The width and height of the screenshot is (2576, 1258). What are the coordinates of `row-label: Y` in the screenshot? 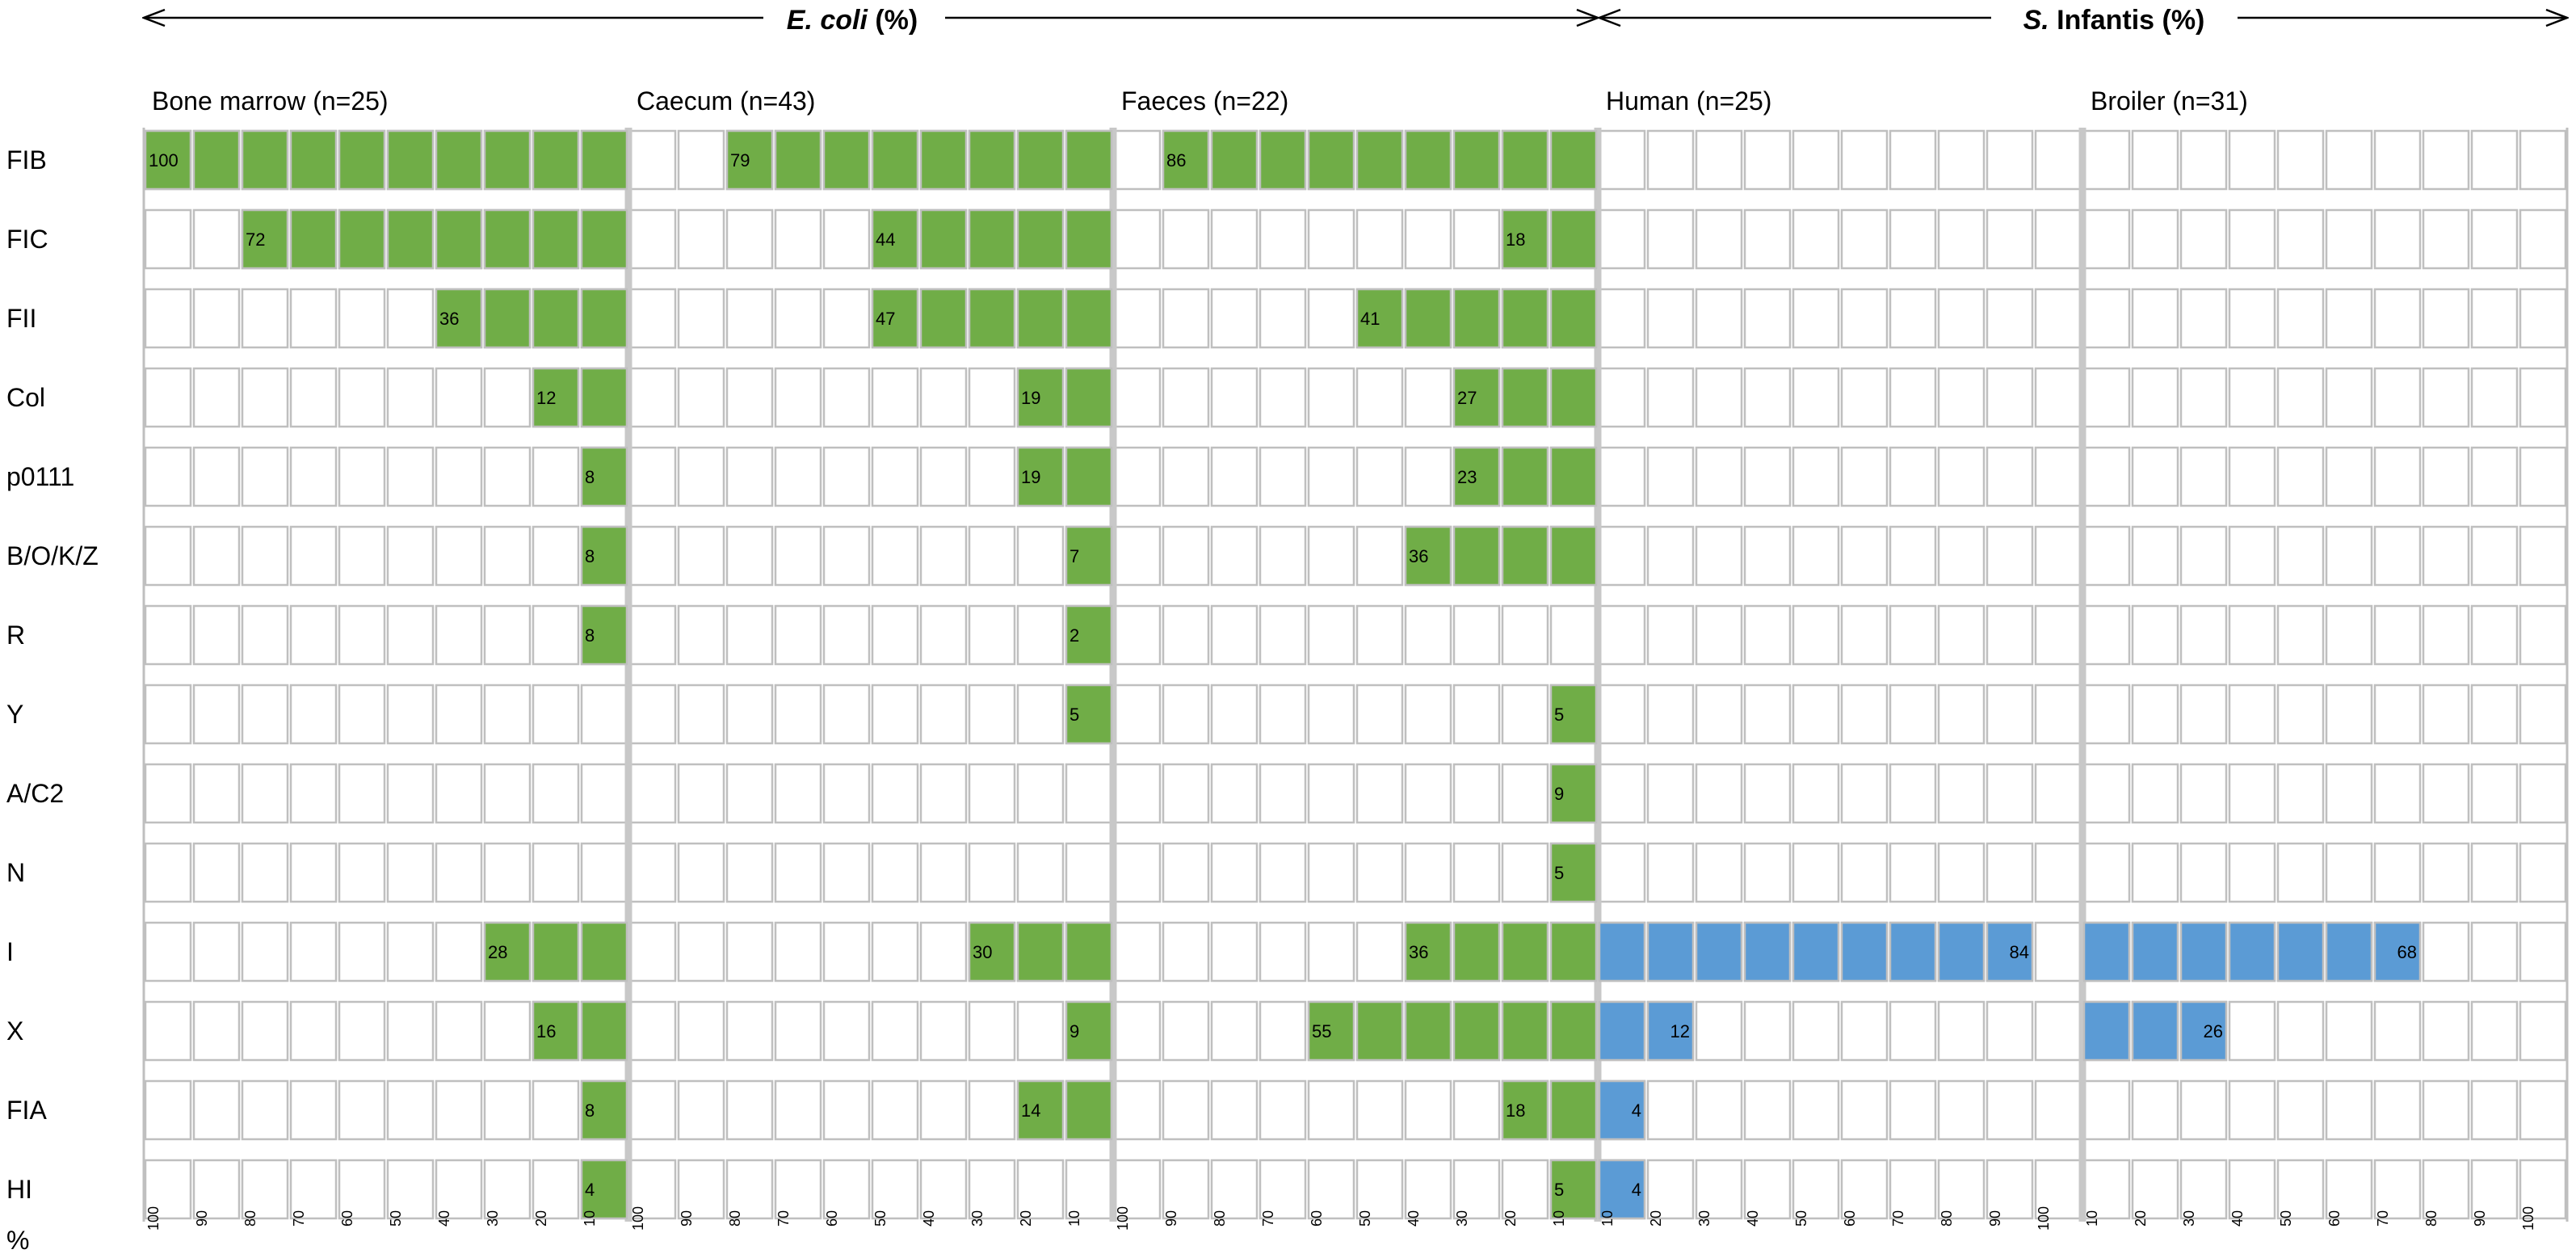 It's located at (14, 714).